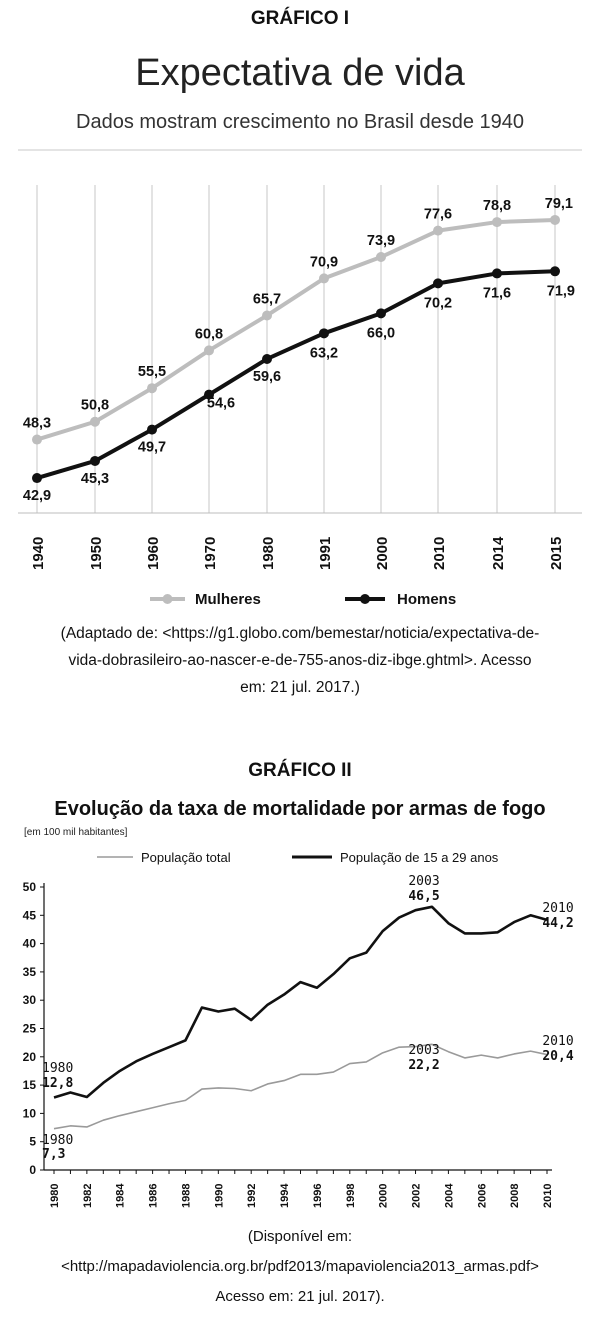 This screenshot has width=600, height=1333. I want to click on data-label: 45,3, so click(95, 479).